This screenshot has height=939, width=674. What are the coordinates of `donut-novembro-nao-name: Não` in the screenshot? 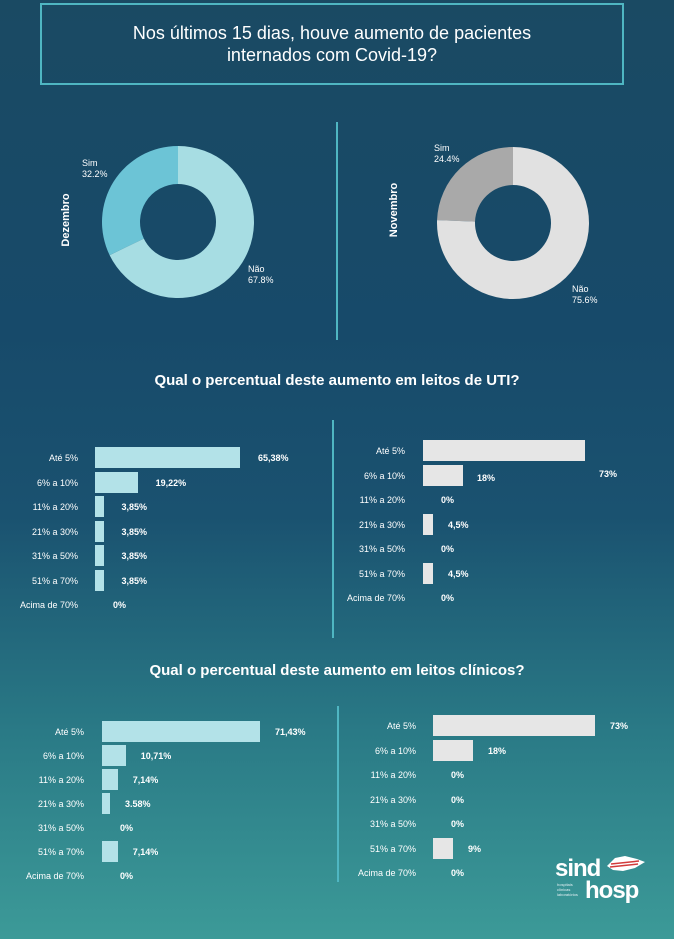 It's located at (580, 289).